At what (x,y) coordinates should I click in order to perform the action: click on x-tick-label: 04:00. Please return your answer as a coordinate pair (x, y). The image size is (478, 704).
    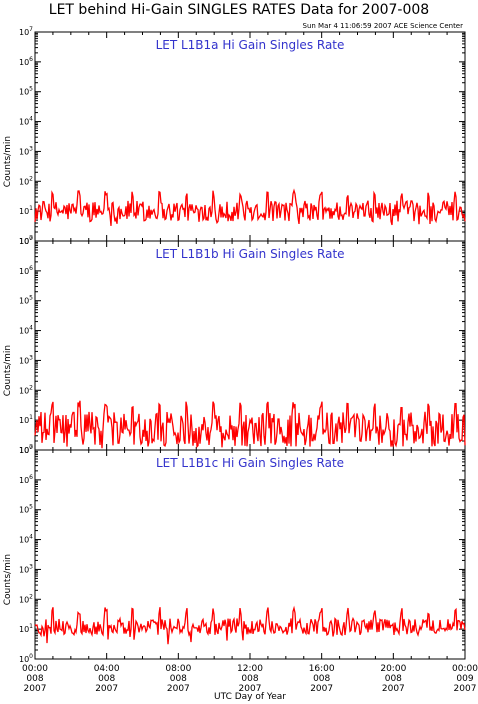
    Looking at the image, I should click on (107, 669).